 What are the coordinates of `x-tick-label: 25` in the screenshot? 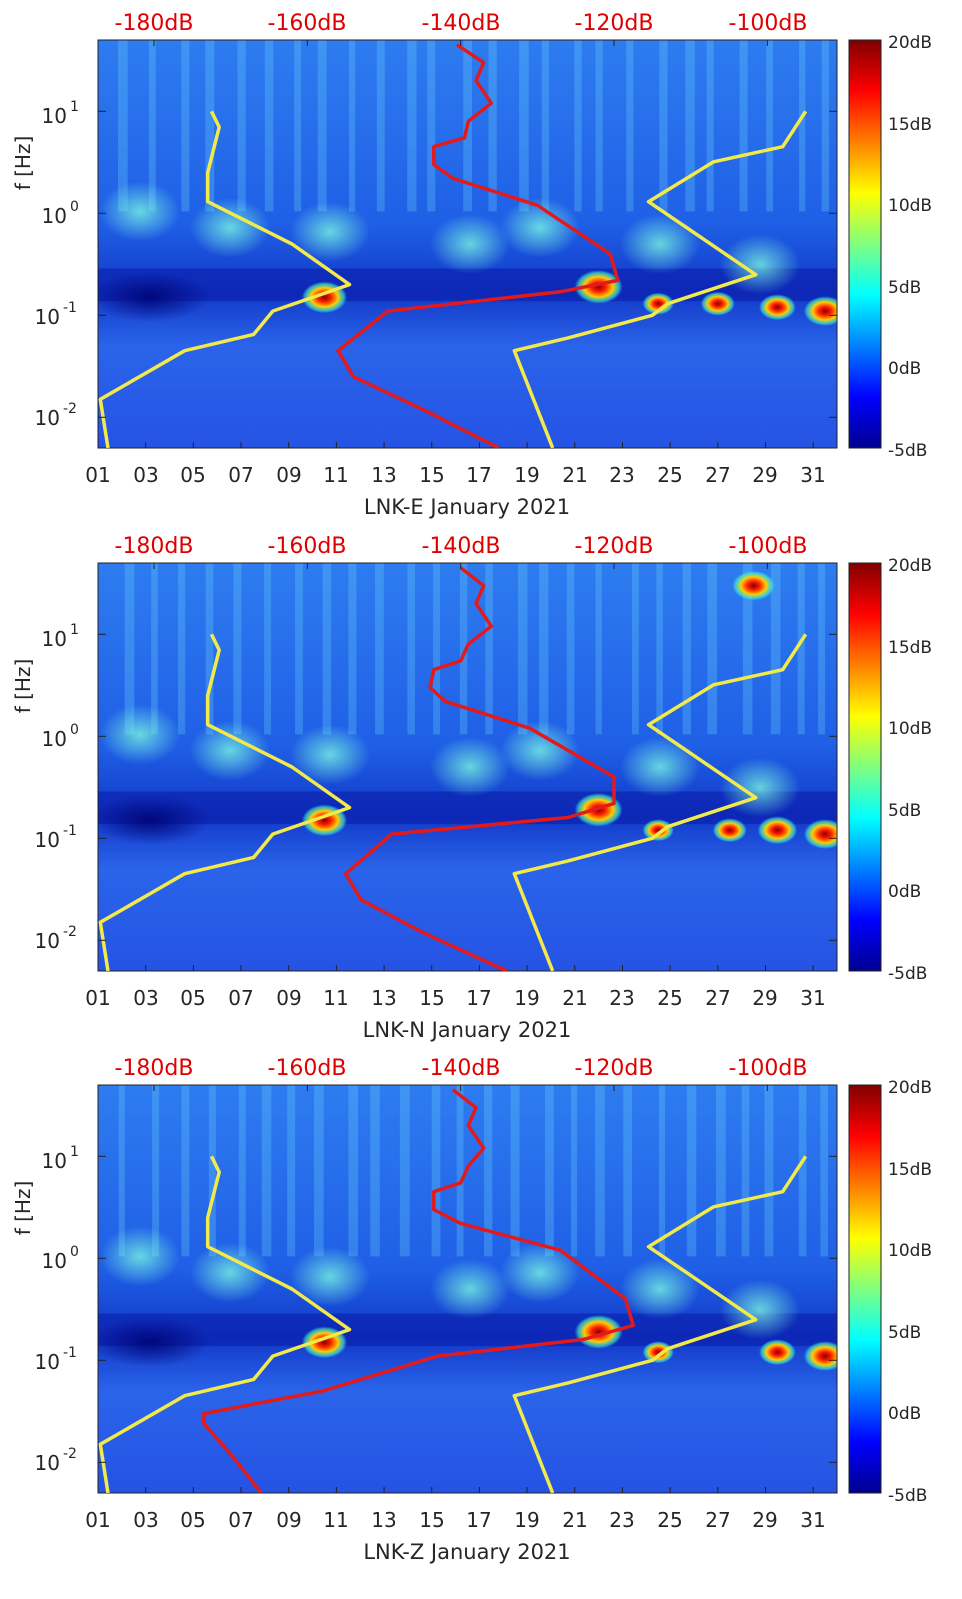 It's located at (669, 1520).